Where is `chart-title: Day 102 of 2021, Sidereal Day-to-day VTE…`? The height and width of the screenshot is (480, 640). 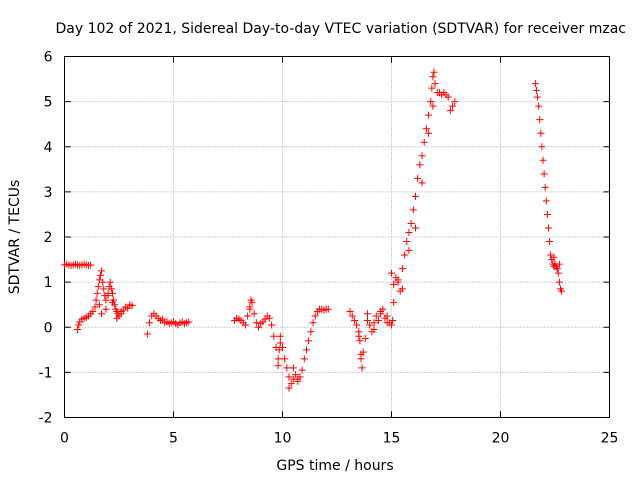 chart-title: Day 102 of 2021, Sidereal Day-to-day VTE… is located at coordinates (341, 29).